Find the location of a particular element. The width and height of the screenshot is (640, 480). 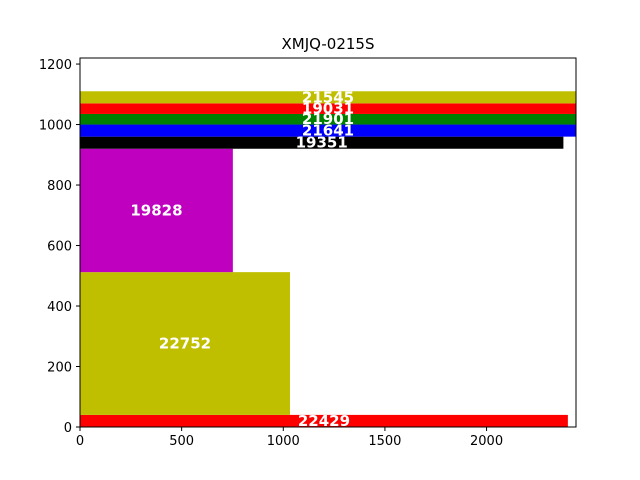

bar-label-19031: 19031 is located at coordinates (328, 109).